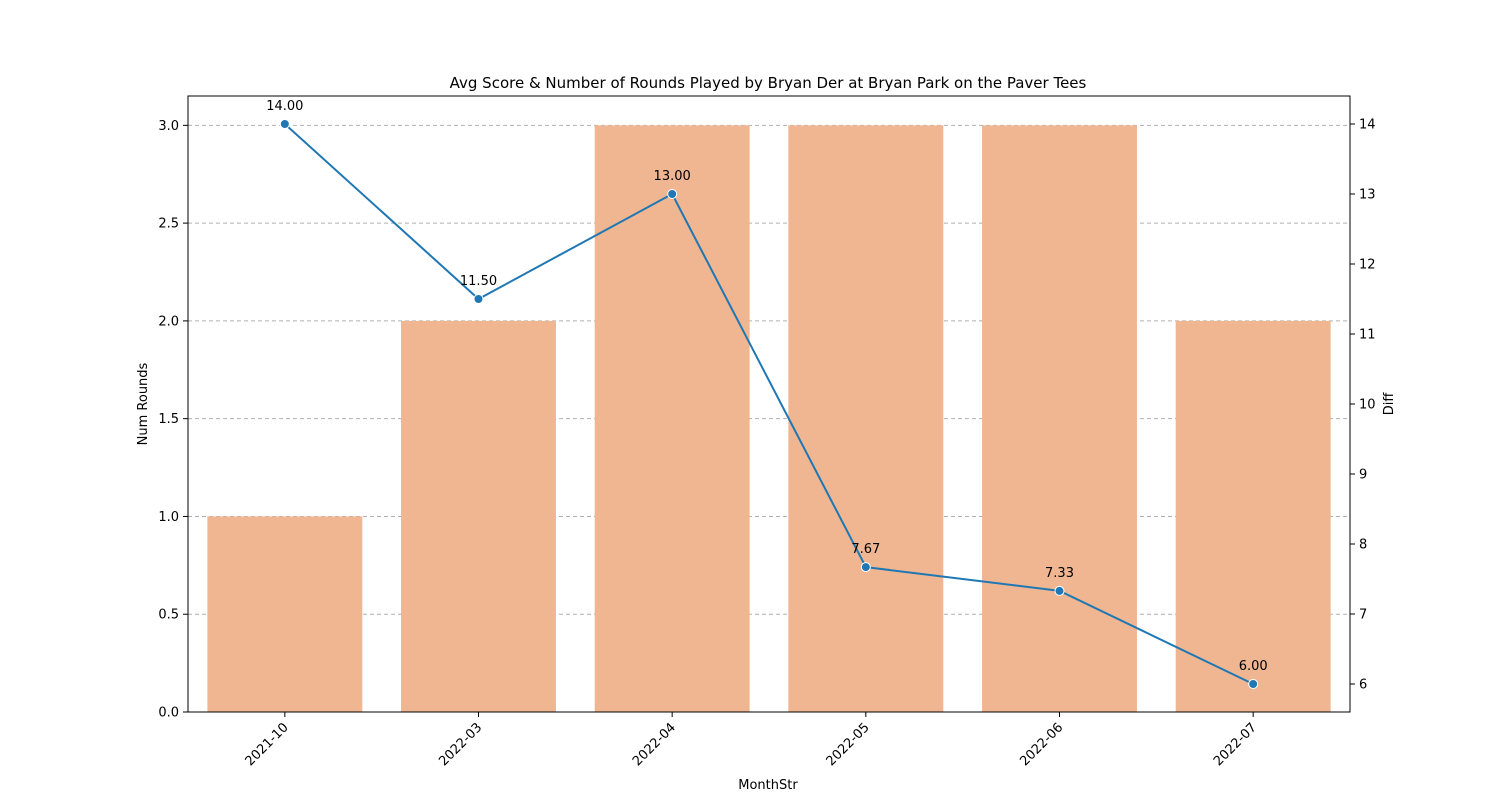 The height and width of the screenshot is (804, 1500). What do you see at coordinates (168, 224) in the screenshot?
I see `y-left-tick-label: 2.5` at bounding box center [168, 224].